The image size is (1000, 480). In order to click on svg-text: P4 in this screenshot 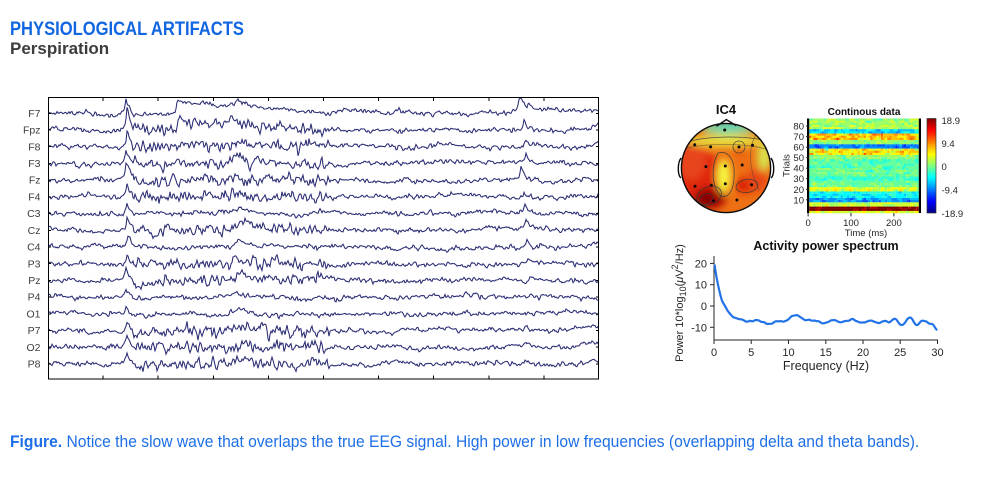, I will do `click(34, 298)`.